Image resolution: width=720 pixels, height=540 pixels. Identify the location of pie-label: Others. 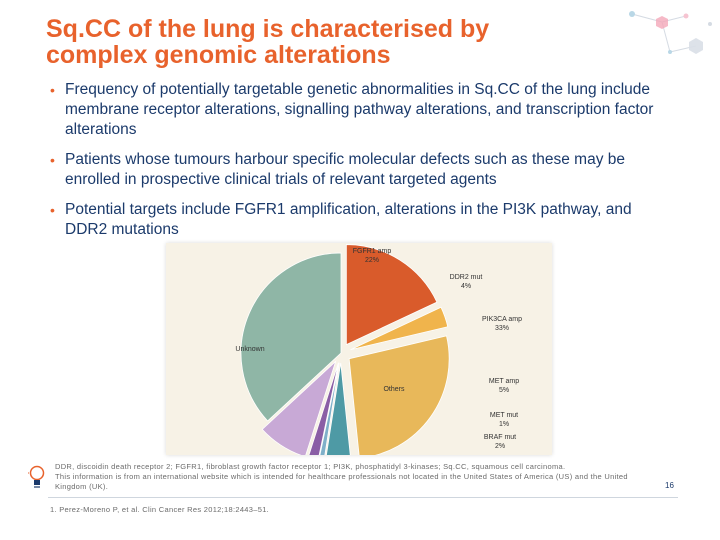
(394, 389).